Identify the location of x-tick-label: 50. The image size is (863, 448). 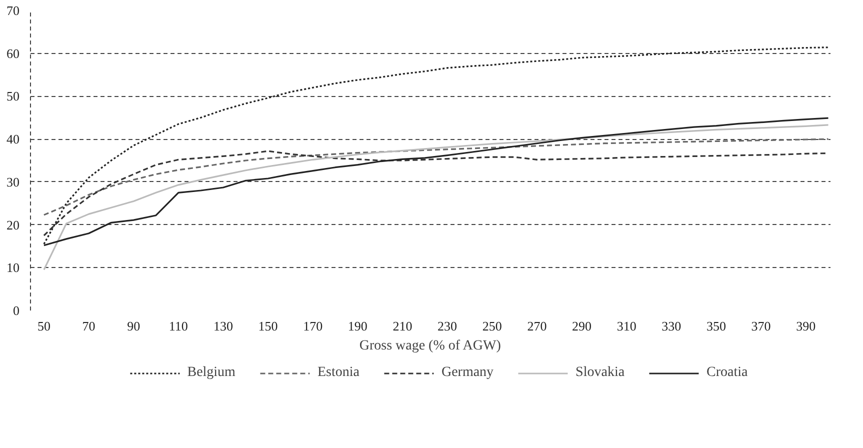
(43, 326).